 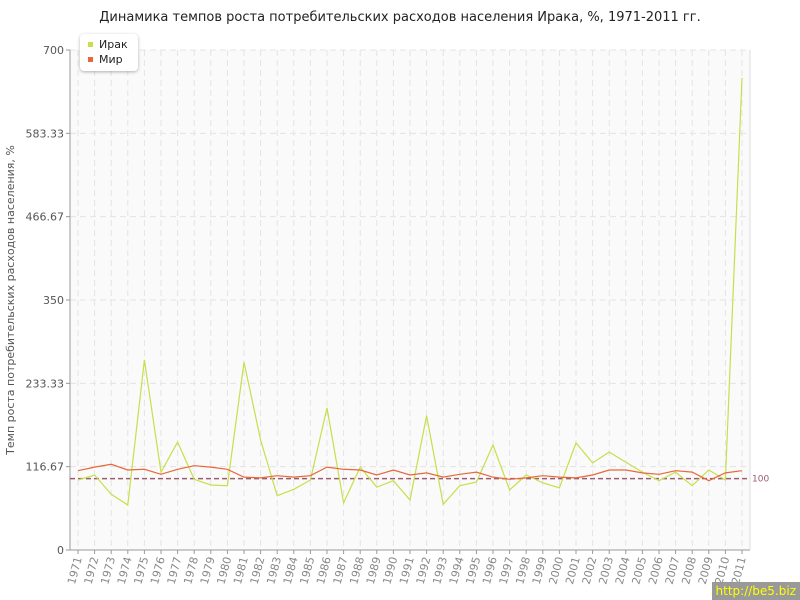 I want to click on legend-label: Ирак, so click(x=113, y=44).